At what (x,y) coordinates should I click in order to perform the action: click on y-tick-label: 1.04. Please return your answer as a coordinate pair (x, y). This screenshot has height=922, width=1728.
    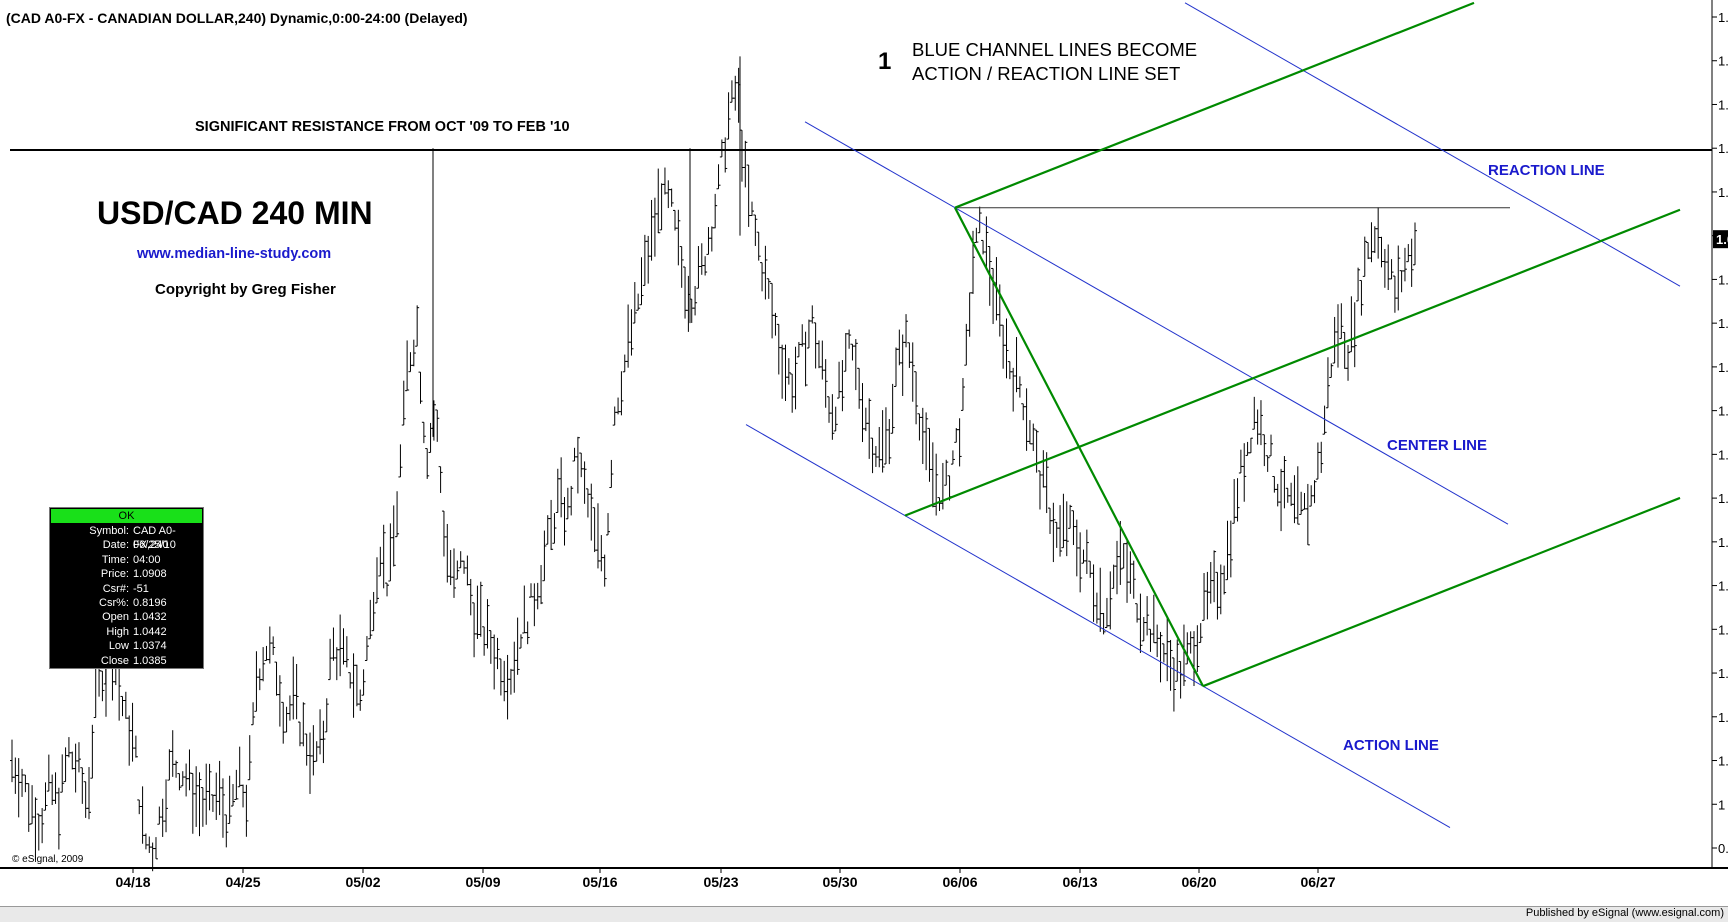
    Looking at the image, I should click on (1723, 454).